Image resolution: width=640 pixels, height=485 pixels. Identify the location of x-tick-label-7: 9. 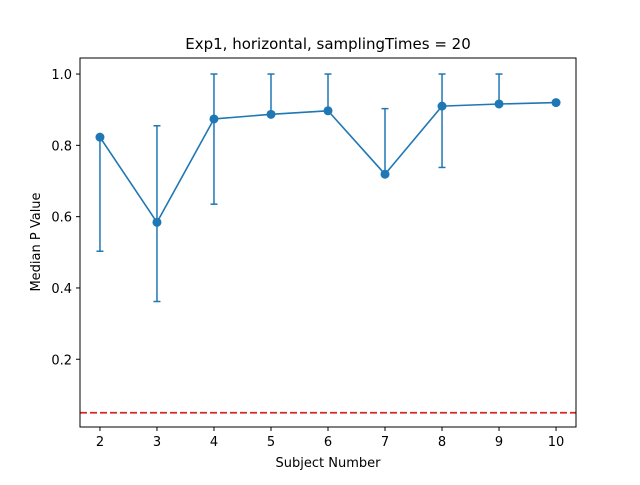
(499, 442).